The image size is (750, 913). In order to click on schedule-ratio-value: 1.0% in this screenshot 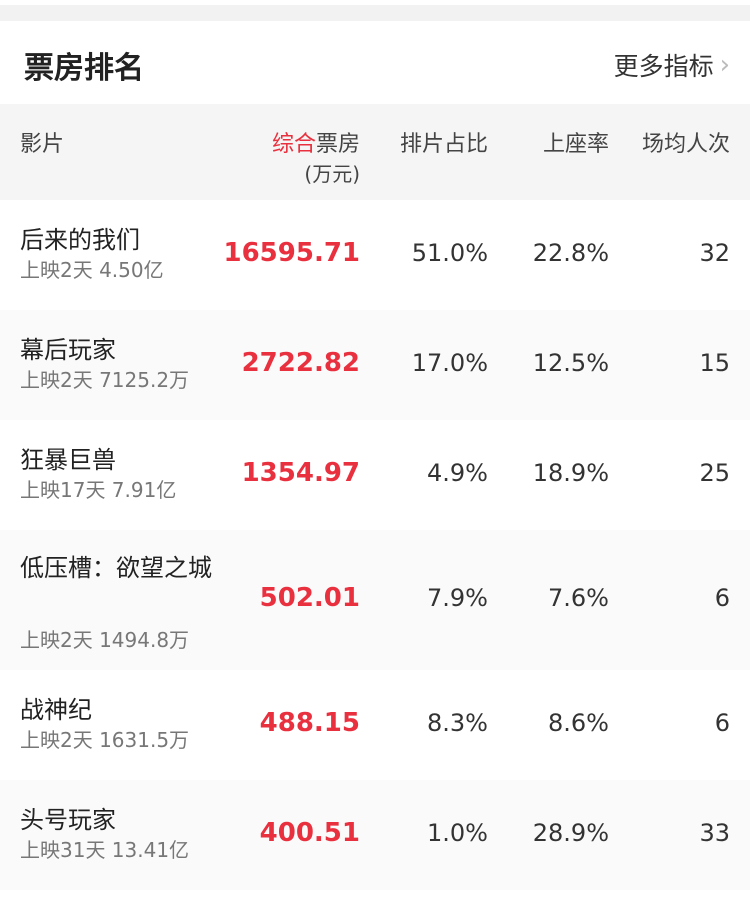, I will do `click(457, 833)`.